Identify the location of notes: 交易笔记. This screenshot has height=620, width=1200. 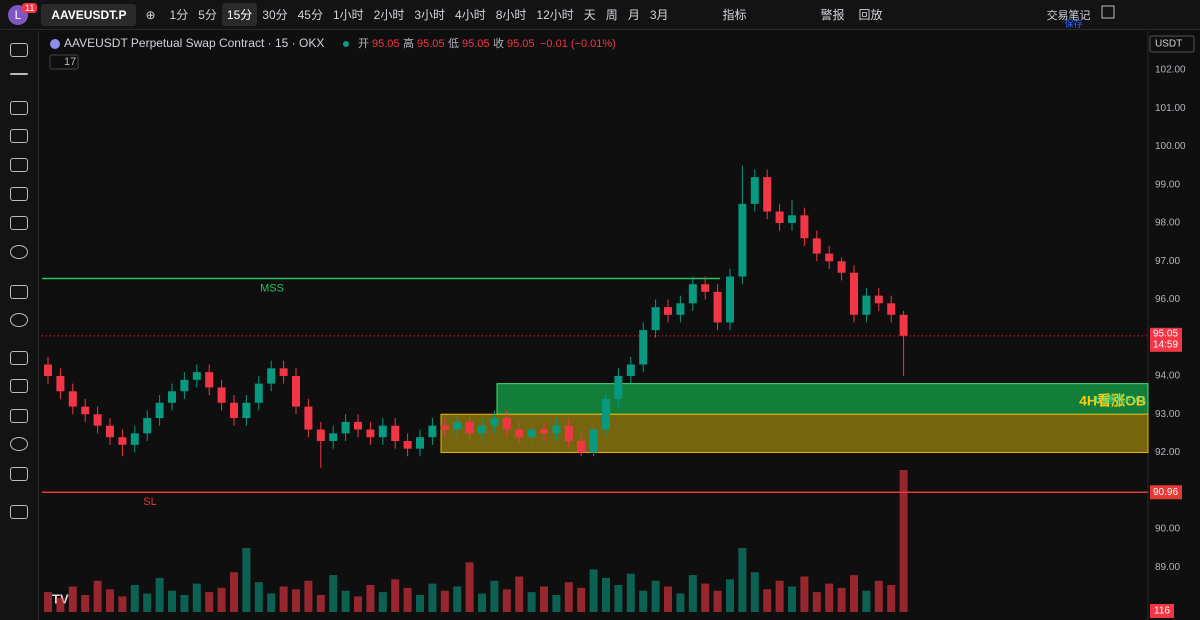
(1068, 15).